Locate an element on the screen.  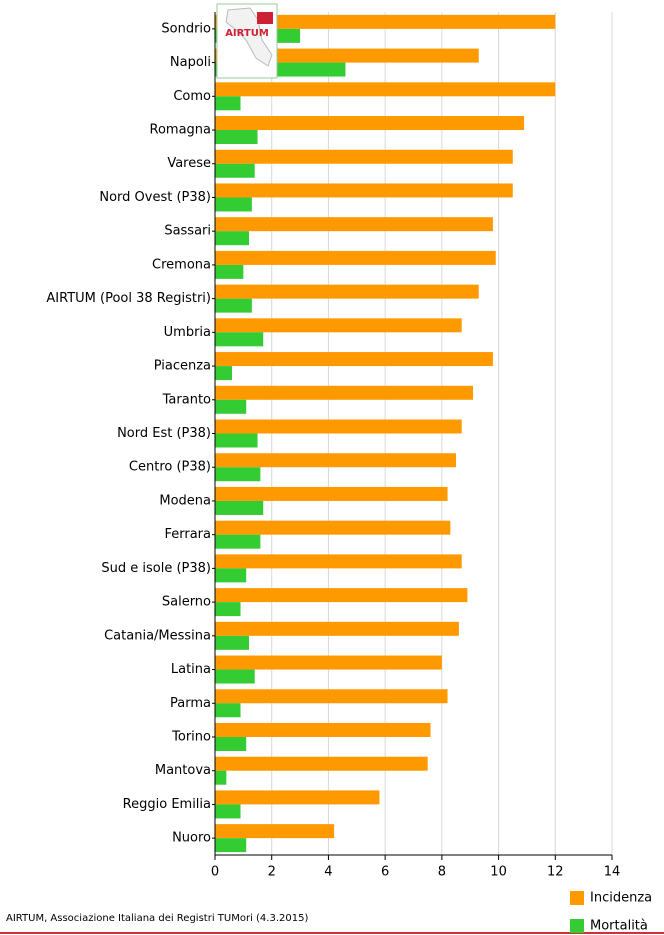
y-tick-label: Taranto is located at coordinates (186, 399).